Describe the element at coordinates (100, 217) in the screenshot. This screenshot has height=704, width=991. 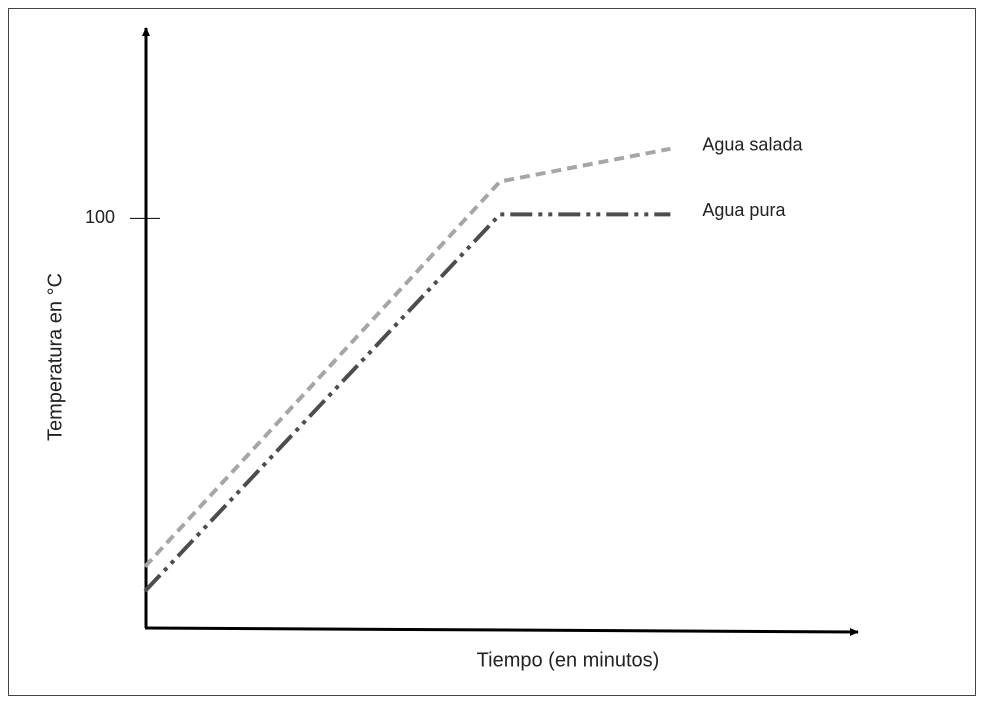
I see `y-tick-label: 100` at that location.